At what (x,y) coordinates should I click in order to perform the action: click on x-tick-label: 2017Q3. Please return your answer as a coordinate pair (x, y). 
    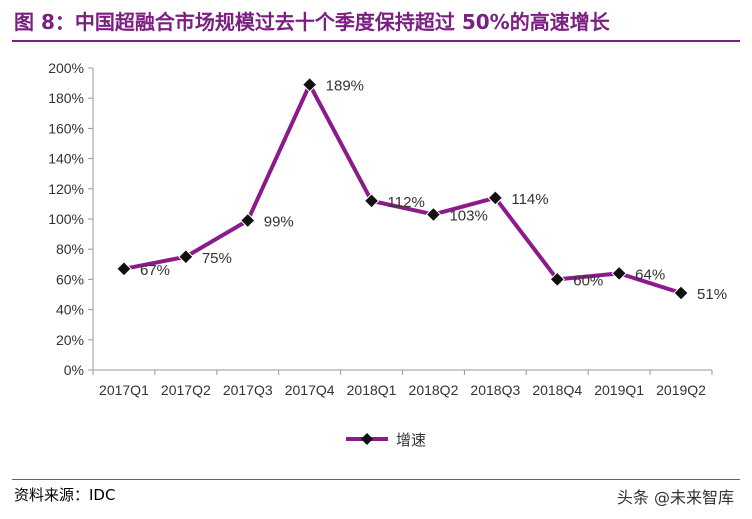
    Looking at the image, I should click on (248, 390).